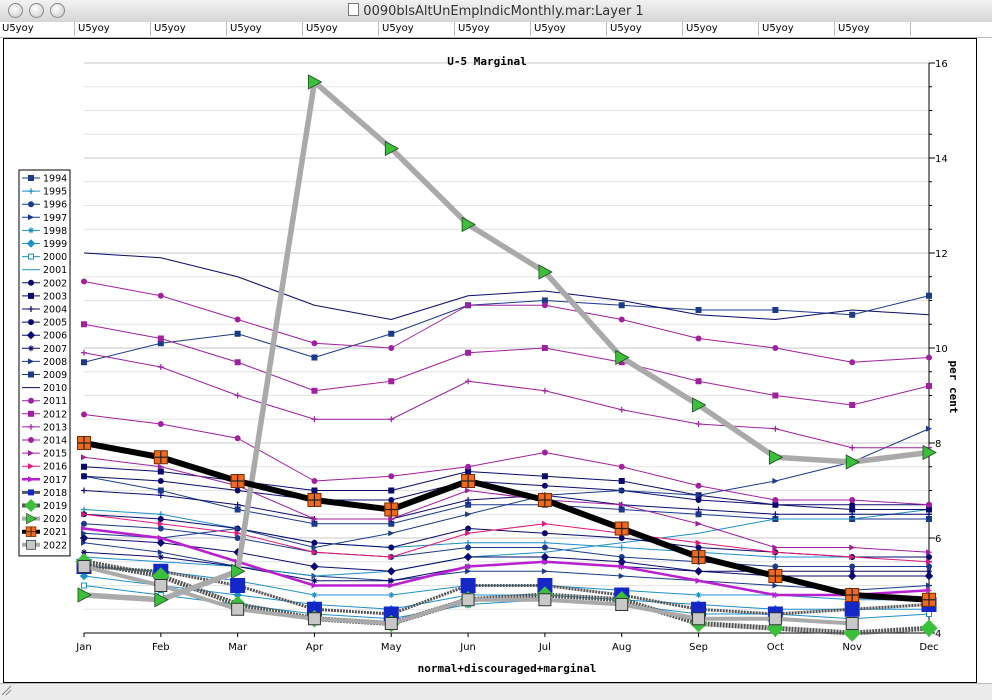  I want to click on legend-symbol-scaled, so click(31, 544).